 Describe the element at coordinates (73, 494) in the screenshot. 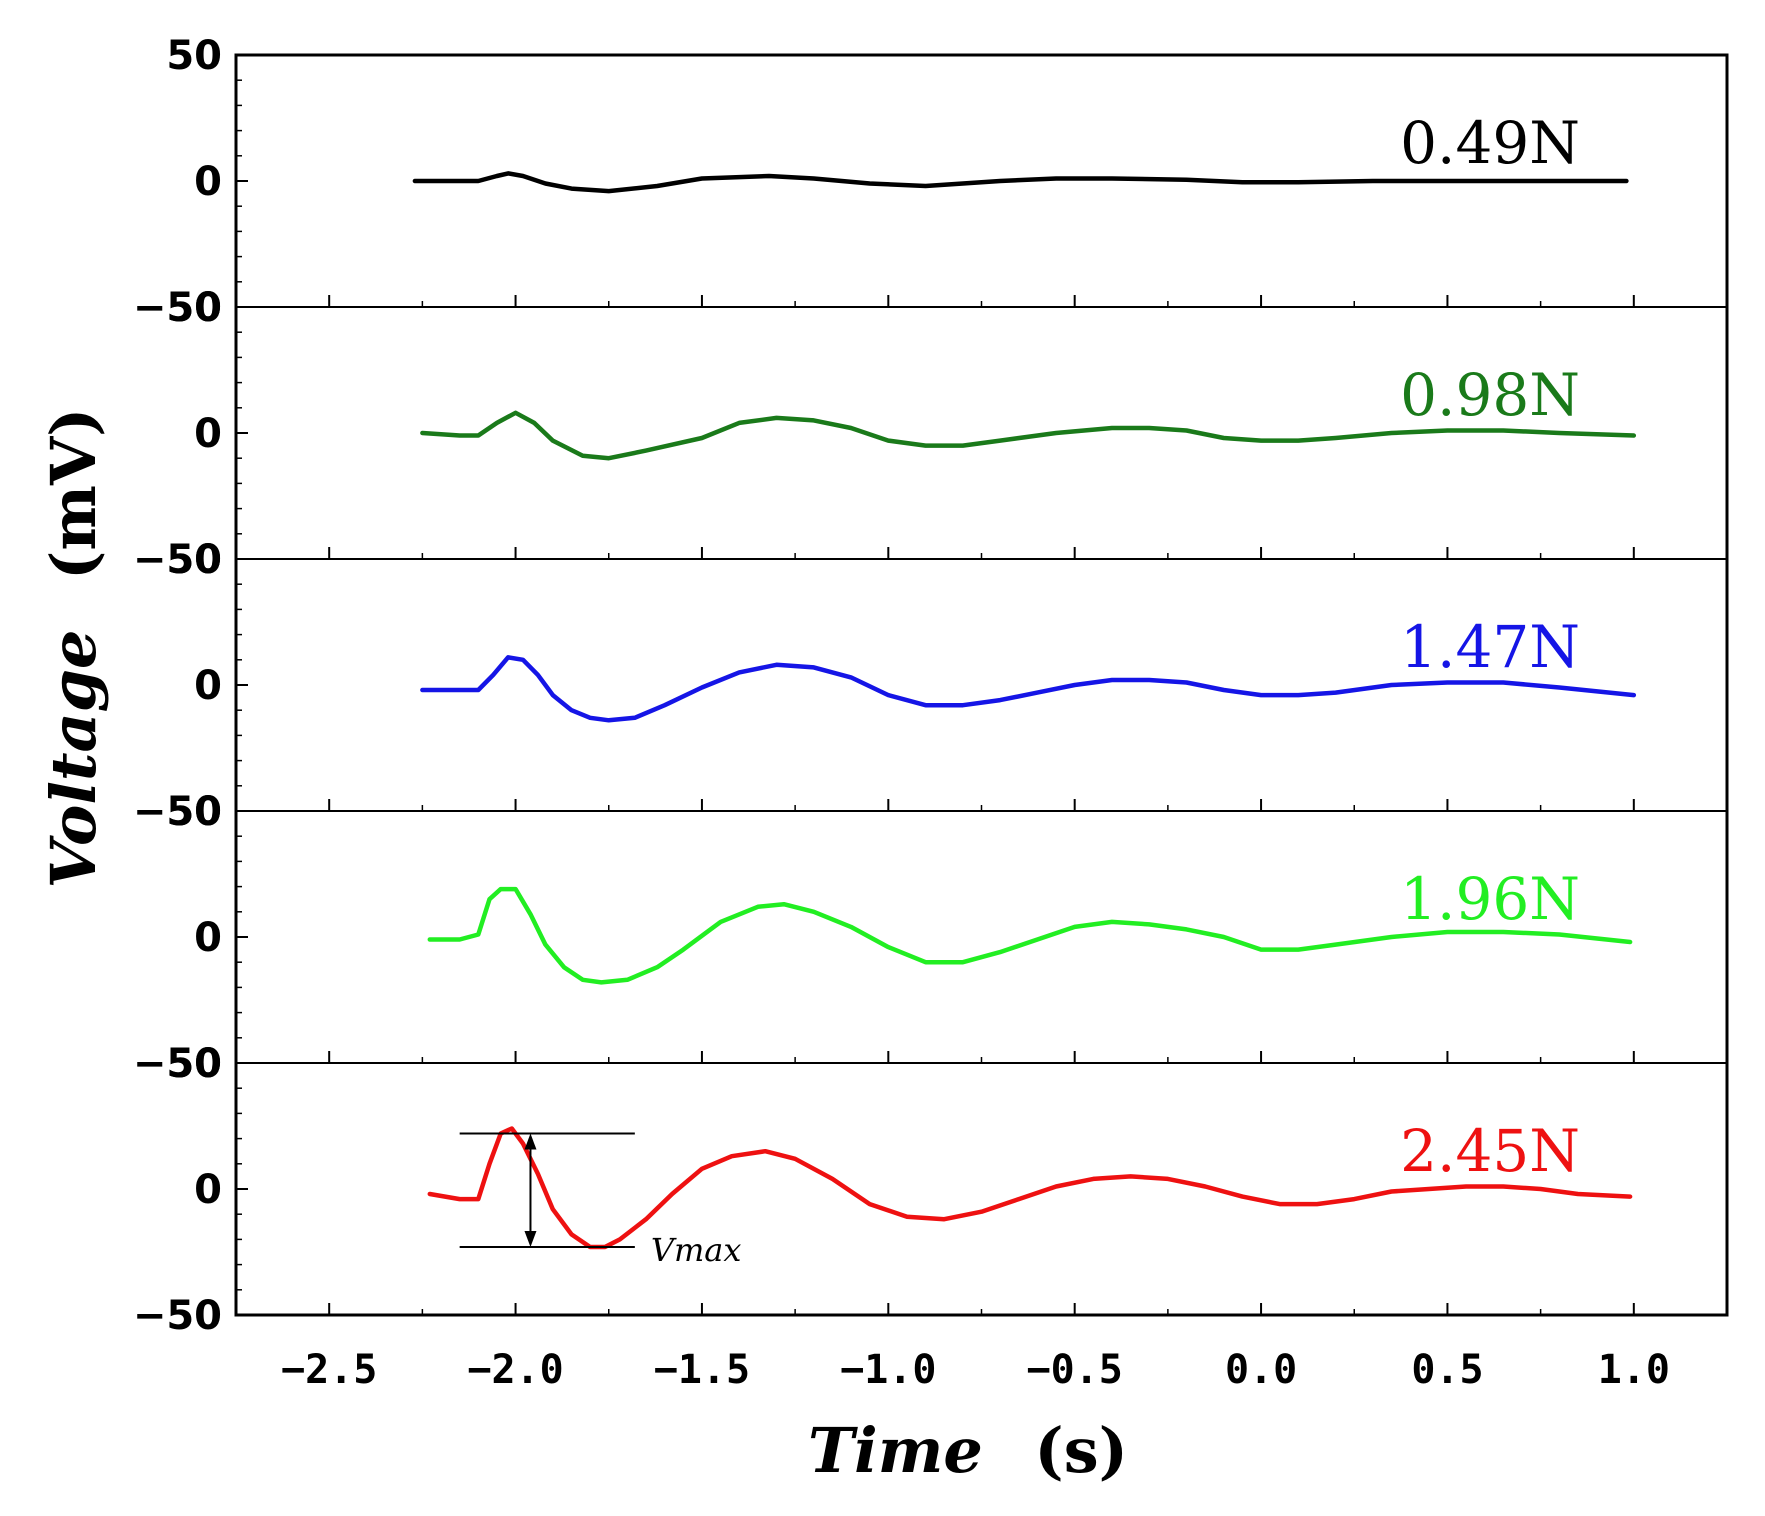

I see `y-axis-title-unit: (mV)` at that location.